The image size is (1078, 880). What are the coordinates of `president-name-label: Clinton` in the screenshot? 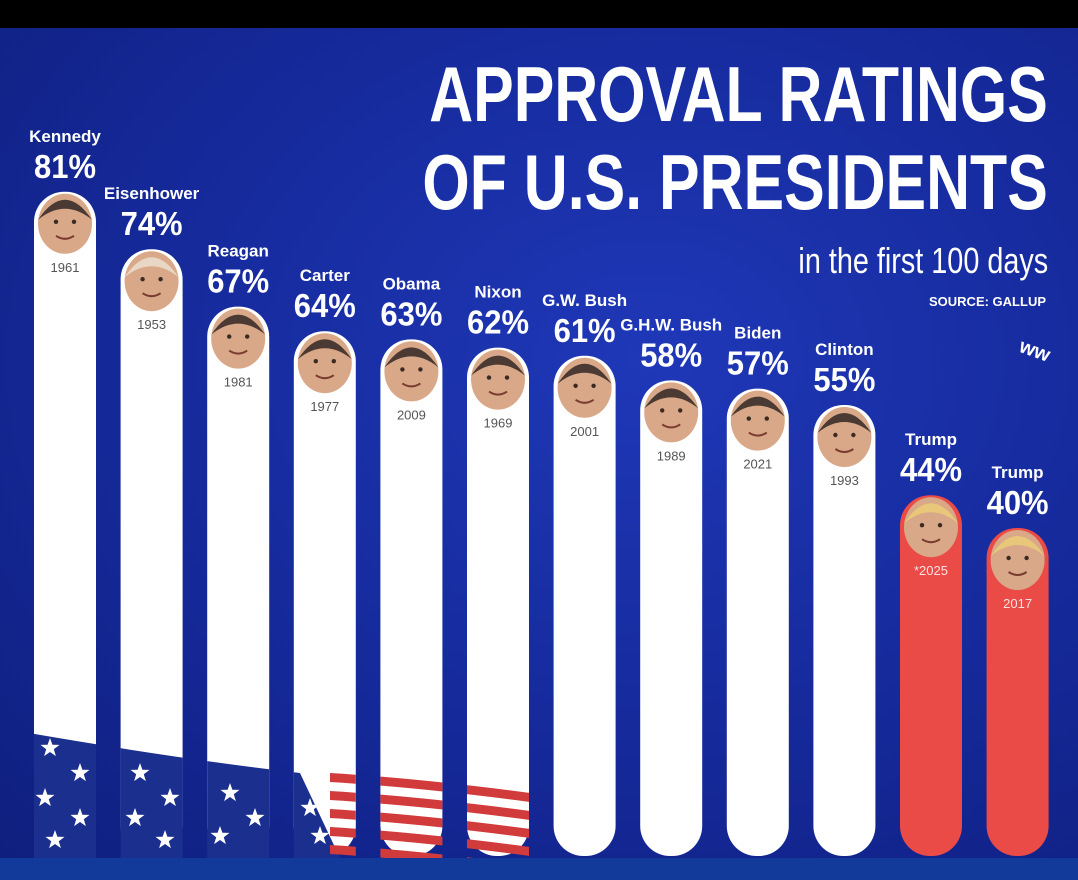 It's located at (844, 349).